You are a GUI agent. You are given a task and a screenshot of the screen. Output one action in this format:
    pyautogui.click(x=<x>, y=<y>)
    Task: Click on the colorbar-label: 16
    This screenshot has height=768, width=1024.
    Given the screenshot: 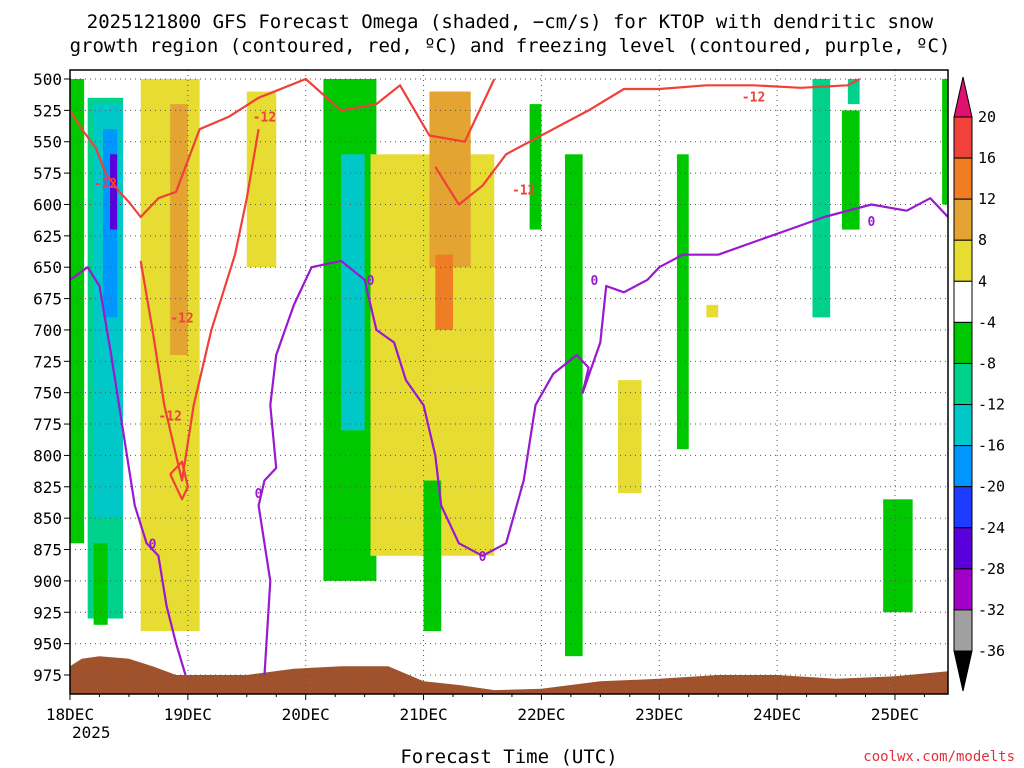 What is the action you would take?
    pyautogui.click(x=987, y=158)
    